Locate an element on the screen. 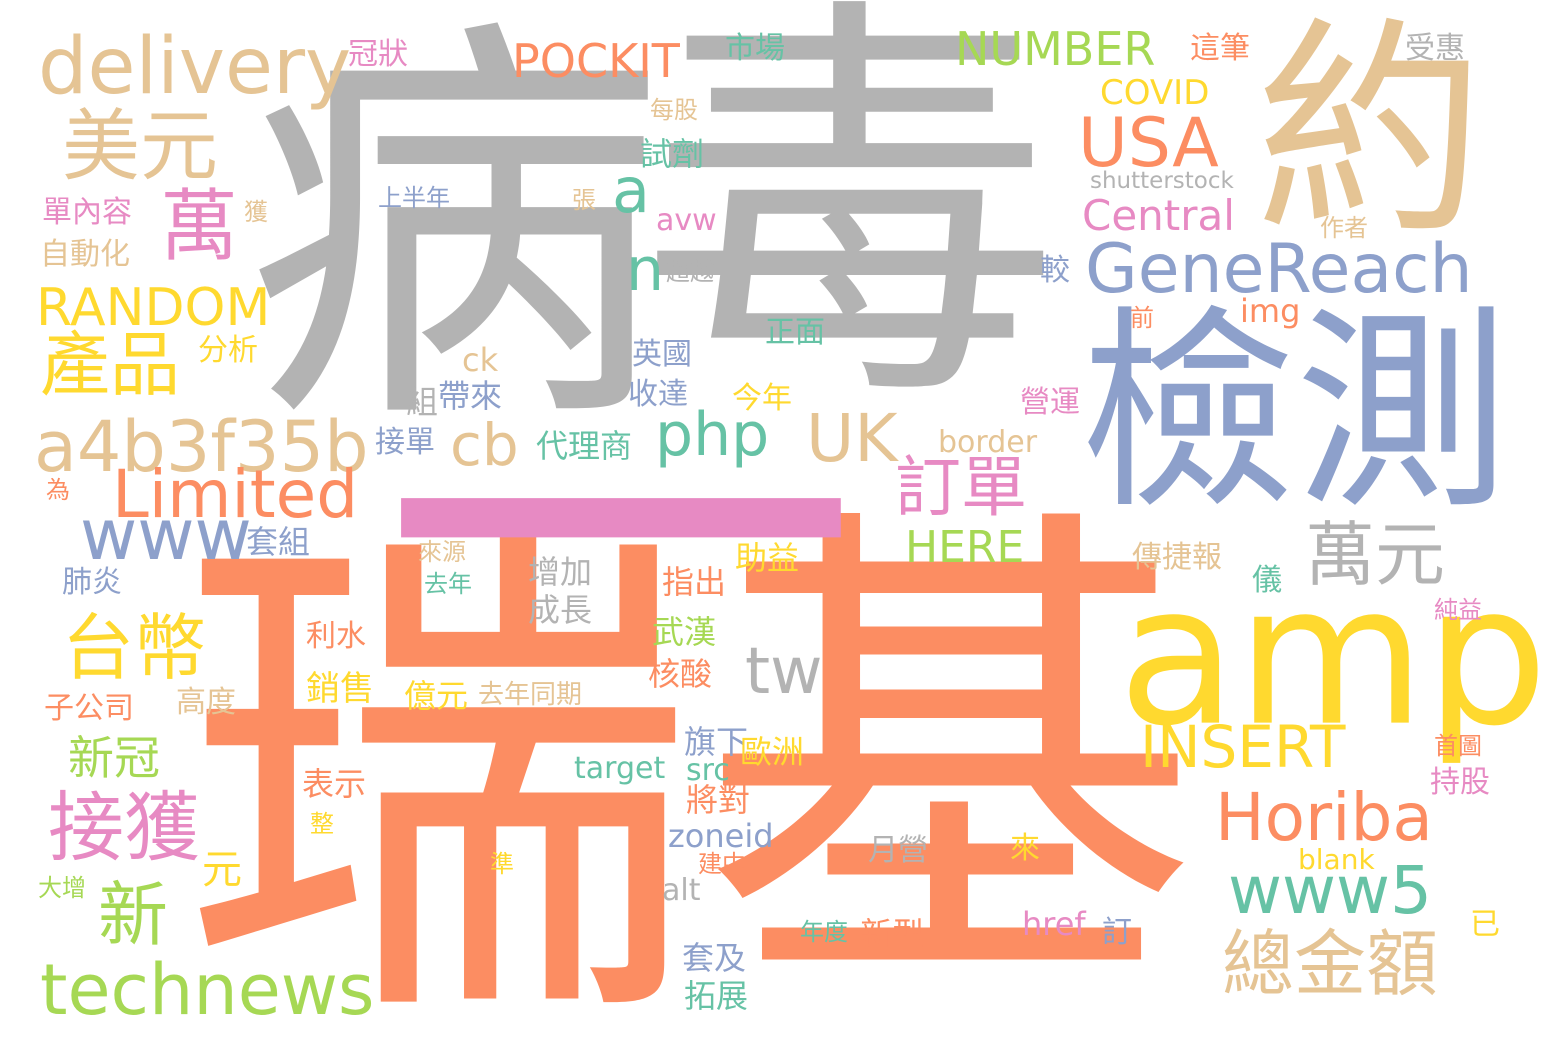  word: 已 is located at coordinates (1485, 924).